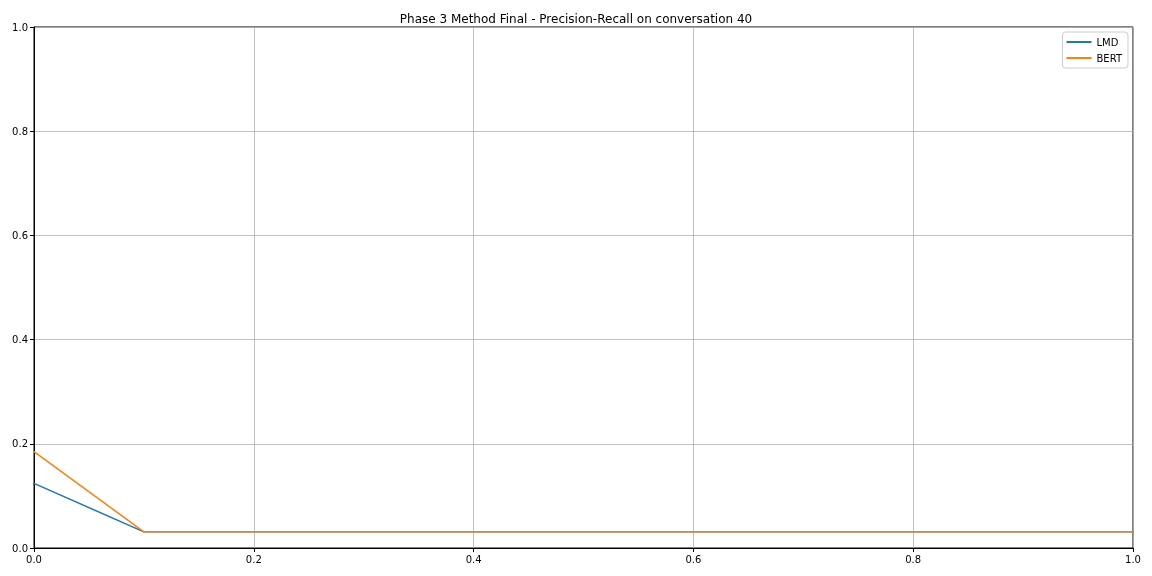 The width and height of the screenshot is (1152, 576). I want to click on y-tick-label: 0.0, so click(20, 548).